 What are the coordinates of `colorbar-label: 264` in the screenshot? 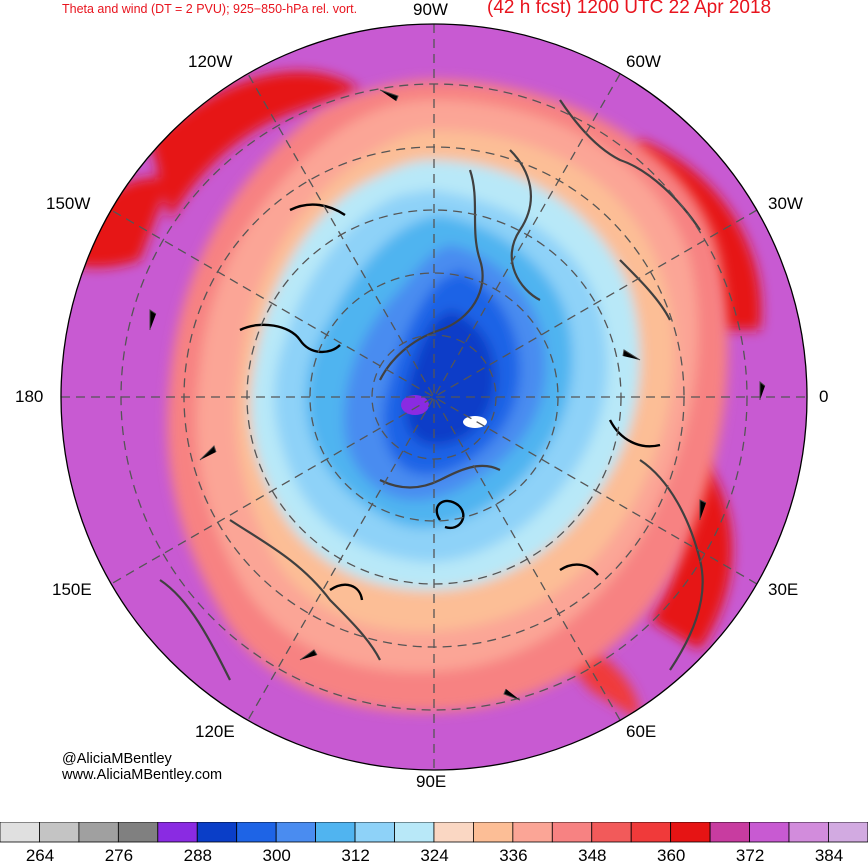 It's located at (40, 855).